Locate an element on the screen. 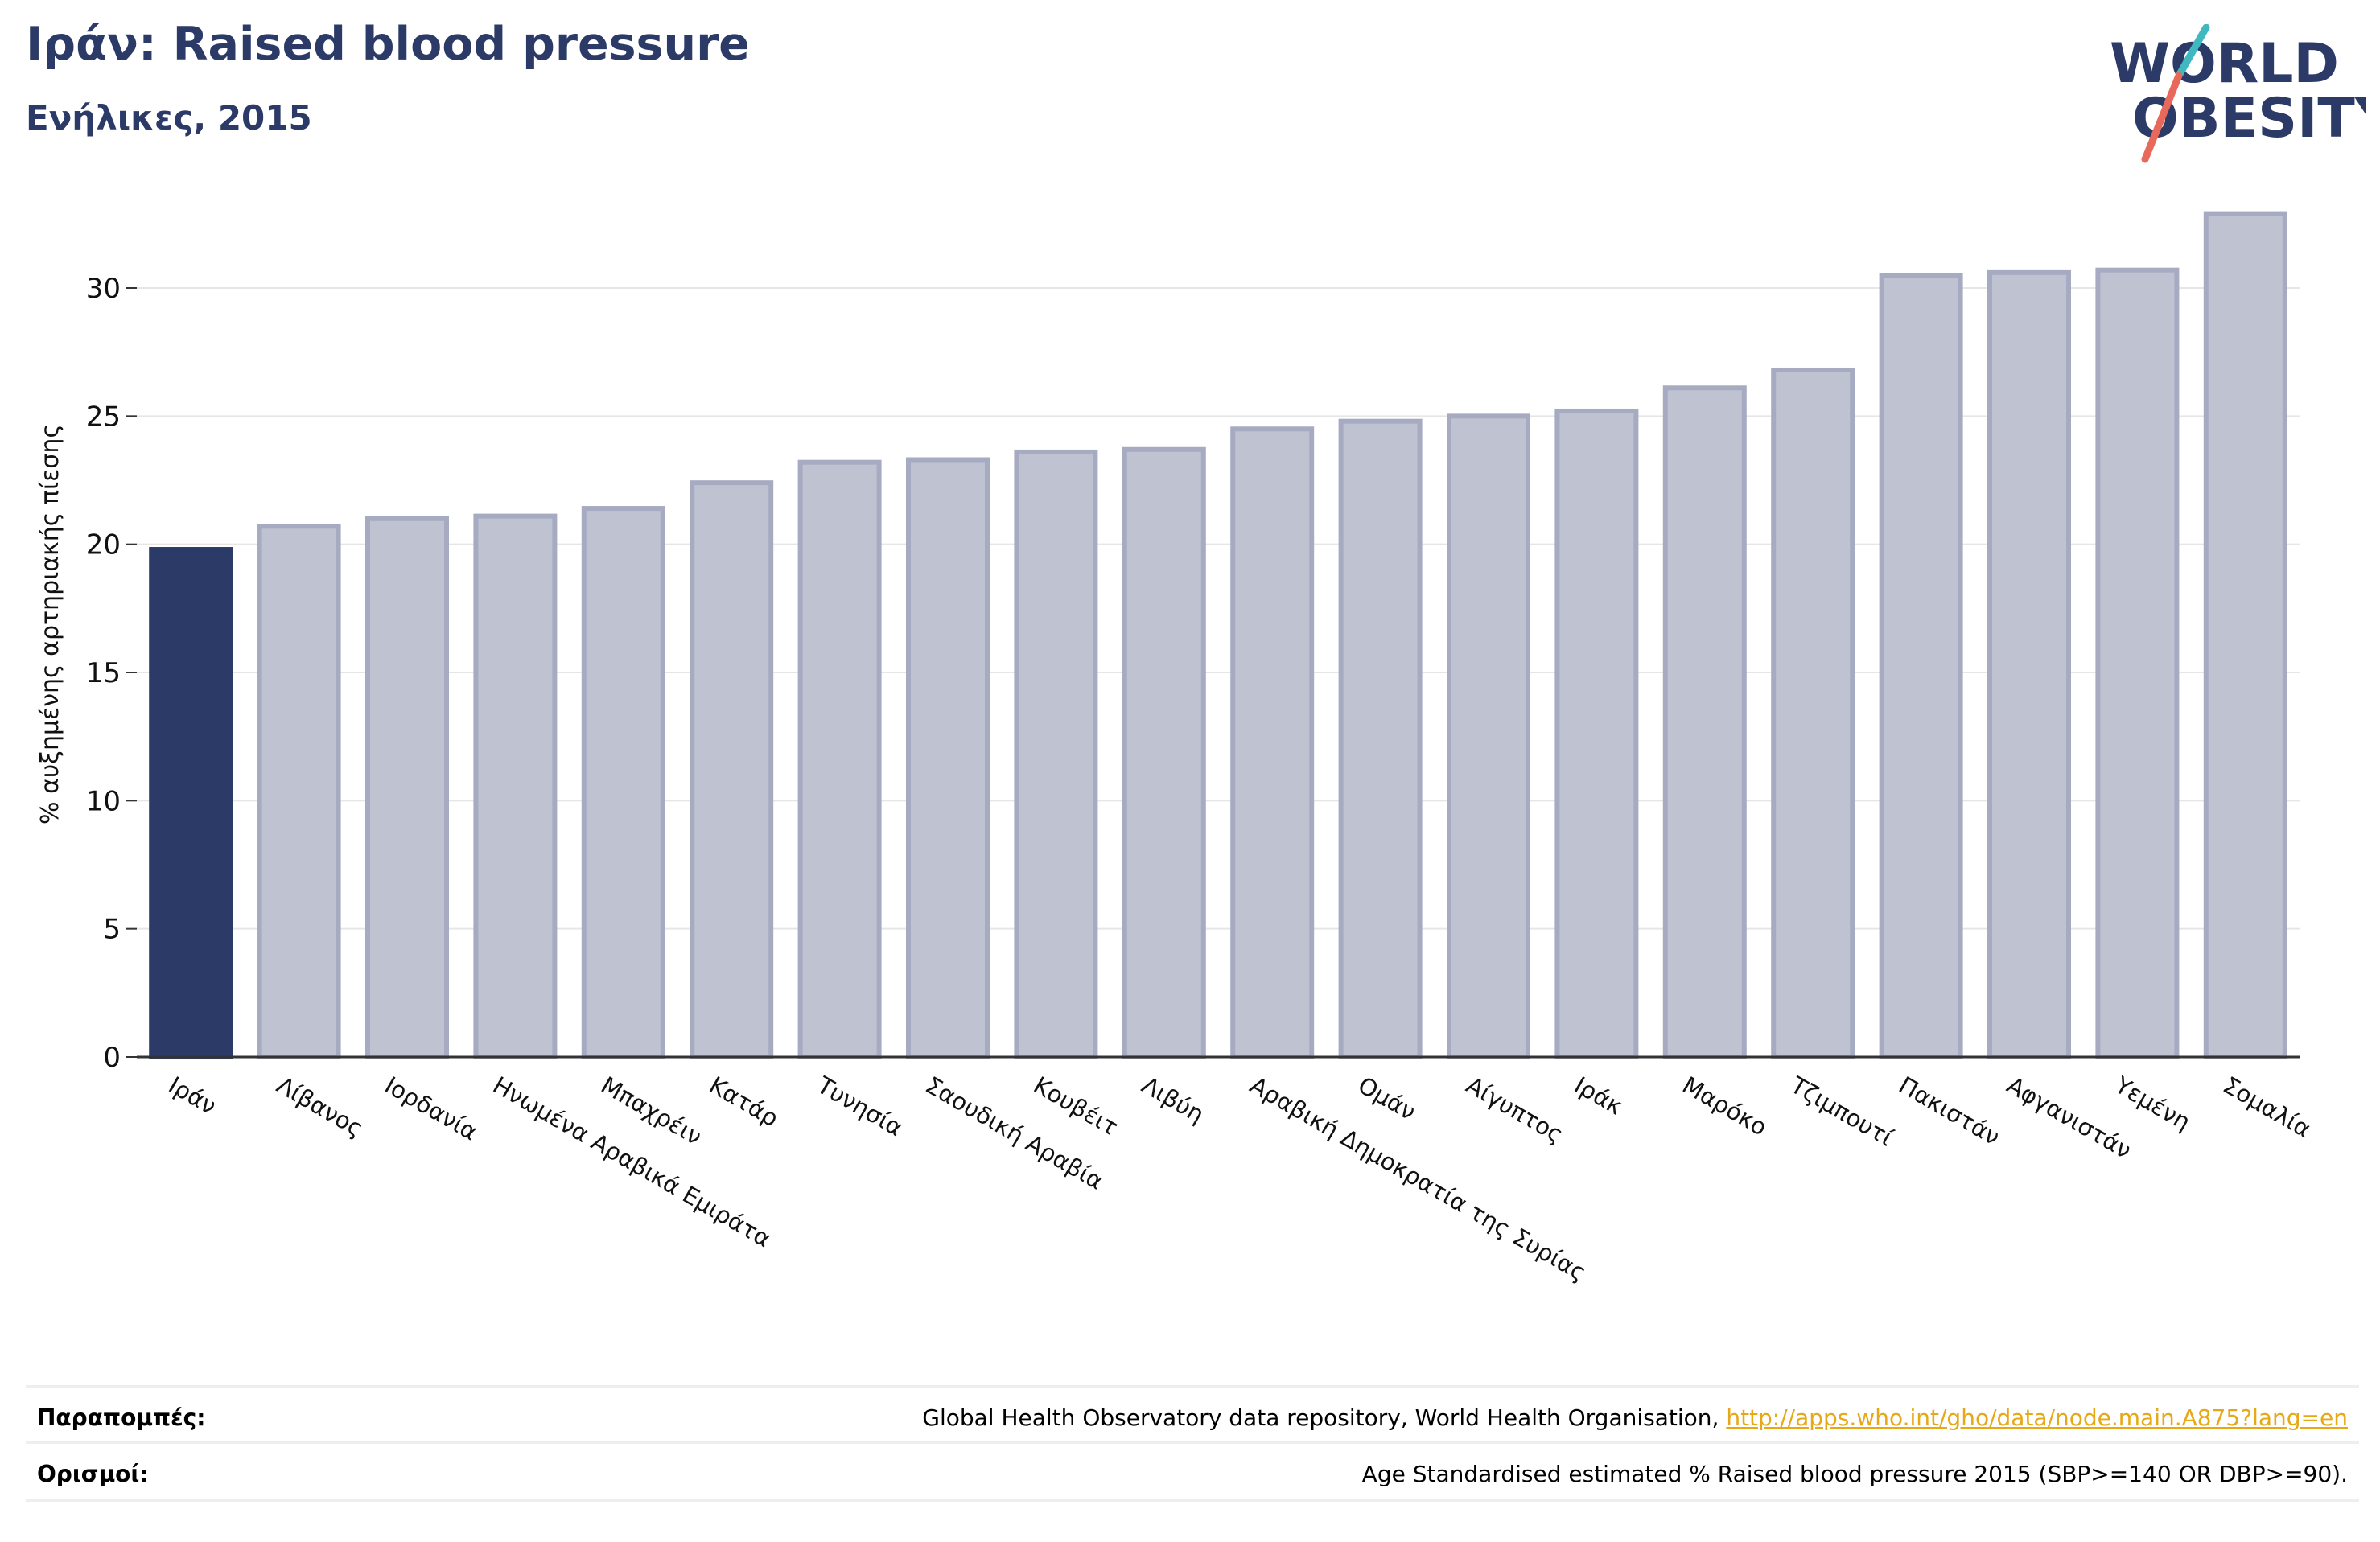 Image resolution: width=2380 pixels, height=1542 pixels. world-obesity-logo: WORLD OBESITY is located at coordinates (2238, 93).